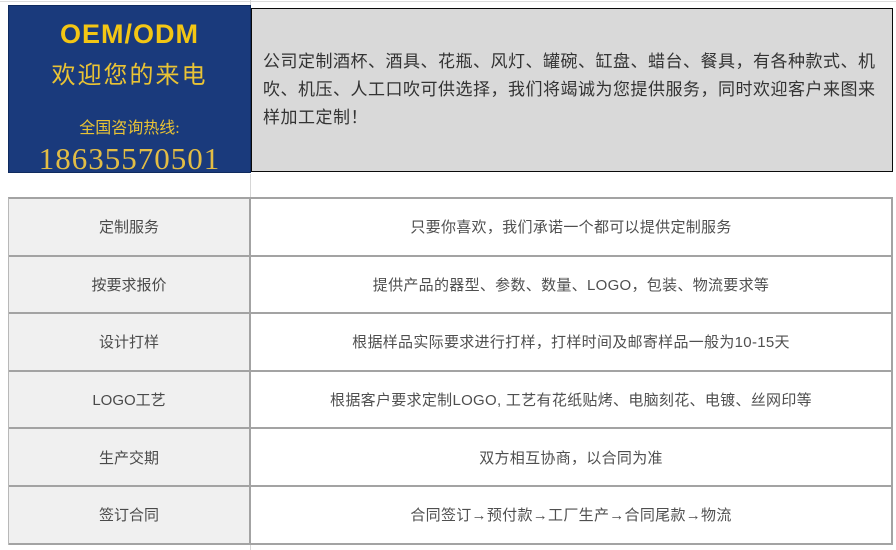 The width and height of the screenshot is (896, 550). Describe the element at coordinates (130, 227) in the screenshot. I see `row-label: 定制服务` at that location.